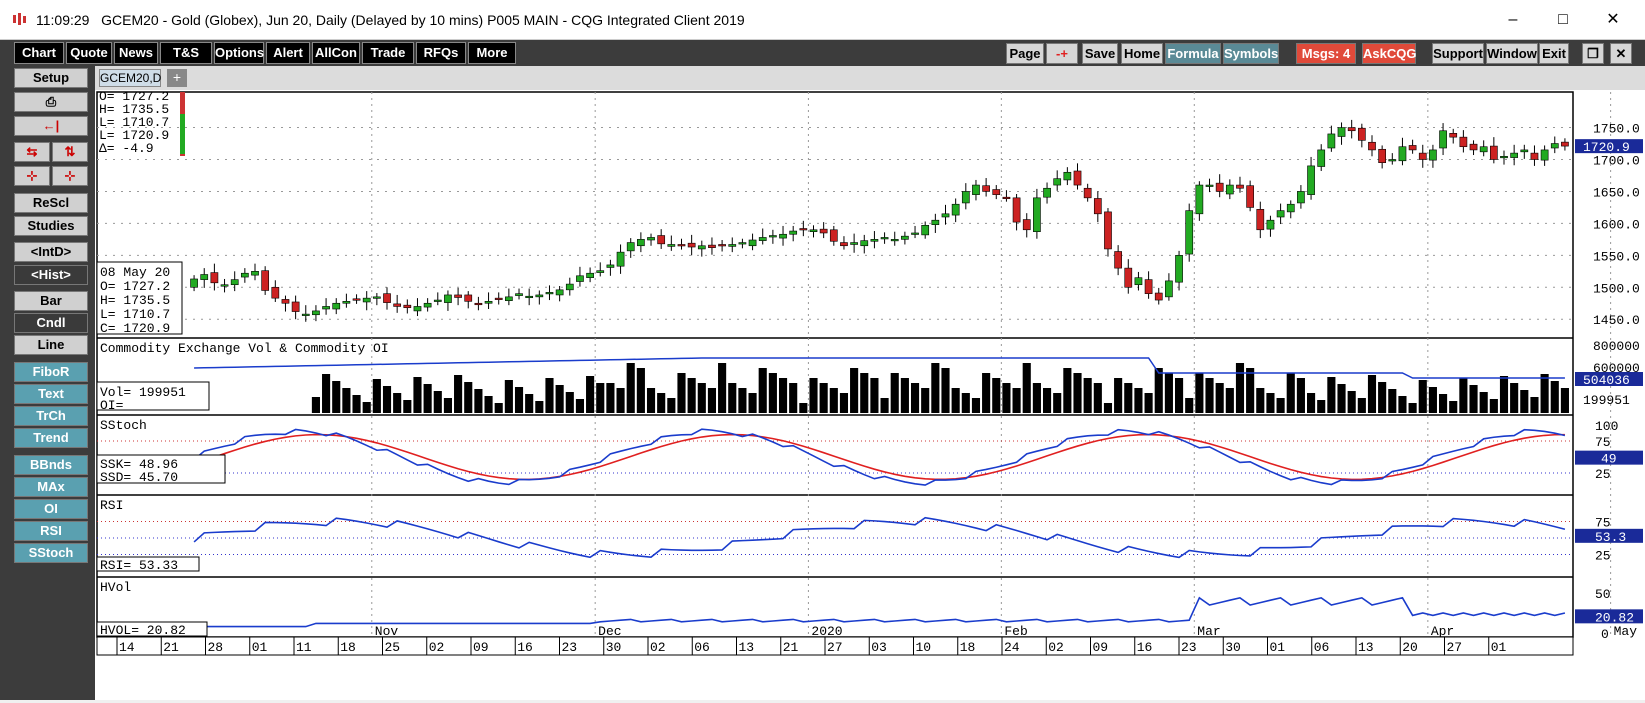 This screenshot has width=1645, height=703. What do you see at coordinates (19, 19) in the screenshot?
I see `cqg-logo-icon` at bounding box center [19, 19].